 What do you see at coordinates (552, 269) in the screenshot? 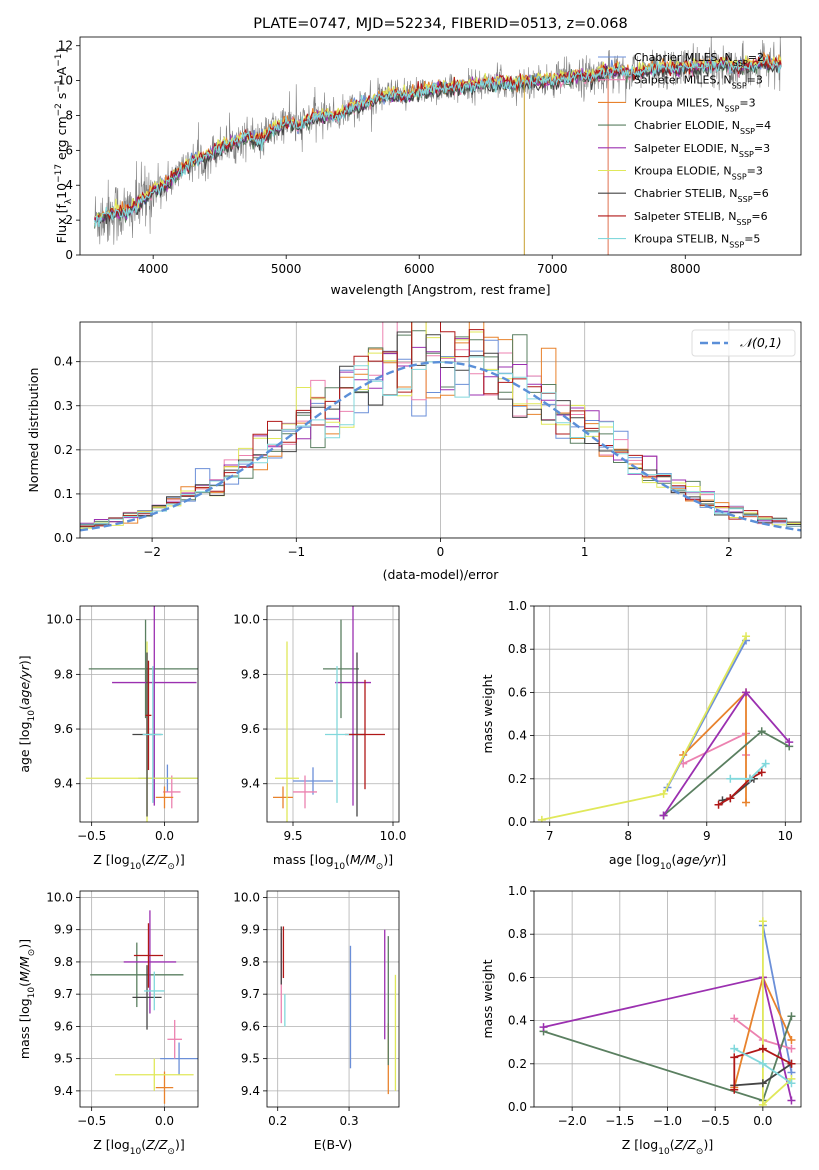
I see `x-tick-label: 7000` at bounding box center [552, 269].